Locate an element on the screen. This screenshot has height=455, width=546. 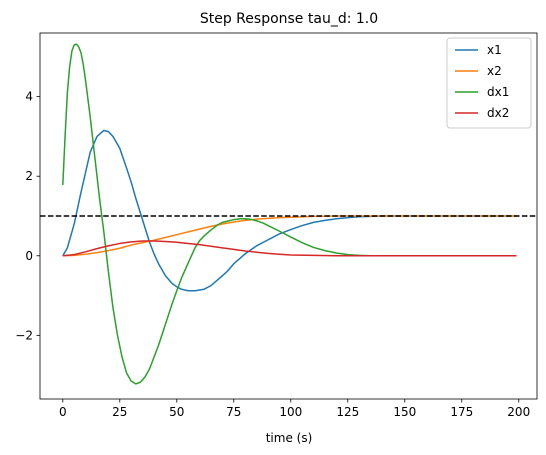
y-tick-label: 0 is located at coordinates (29, 256).